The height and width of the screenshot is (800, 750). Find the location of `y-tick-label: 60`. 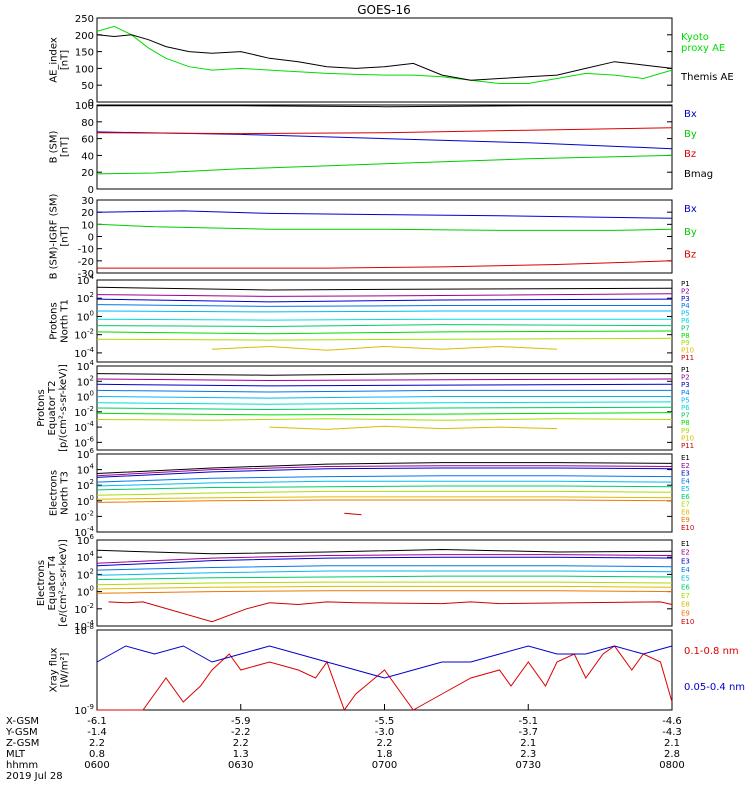

y-tick-label: 60 is located at coordinates (87, 140).